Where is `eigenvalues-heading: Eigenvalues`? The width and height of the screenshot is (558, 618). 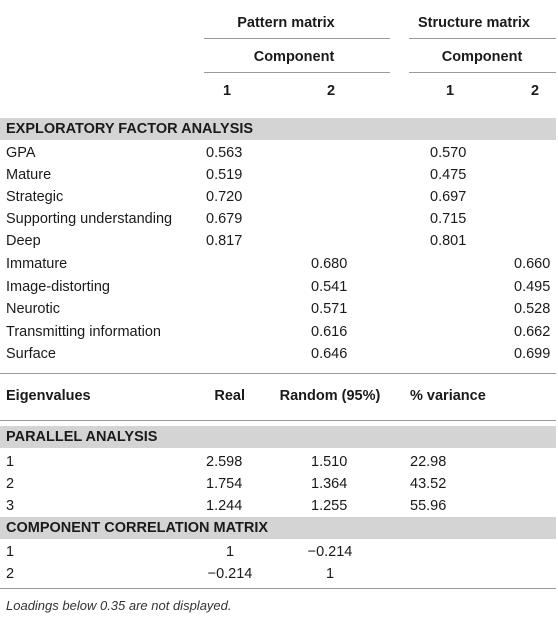 eigenvalues-heading: Eigenvalues is located at coordinates (48, 396).